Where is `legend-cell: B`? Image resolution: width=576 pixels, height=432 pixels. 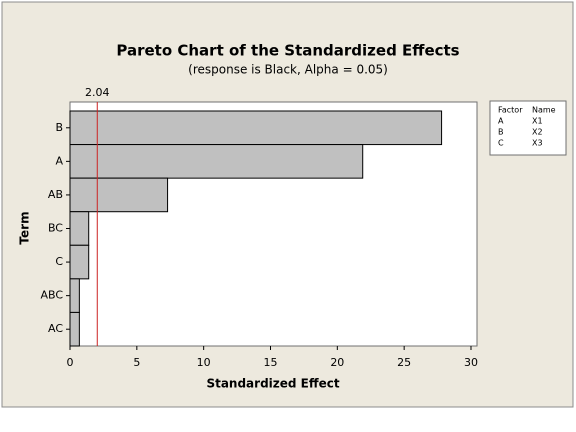 legend-cell: B is located at coordinates (501, 132).